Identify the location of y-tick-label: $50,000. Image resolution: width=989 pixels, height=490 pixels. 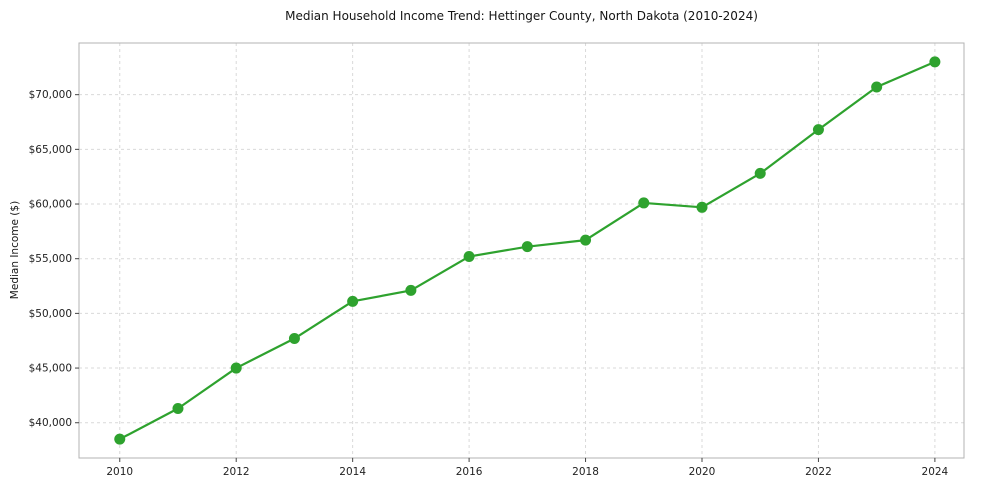
(50, 314).